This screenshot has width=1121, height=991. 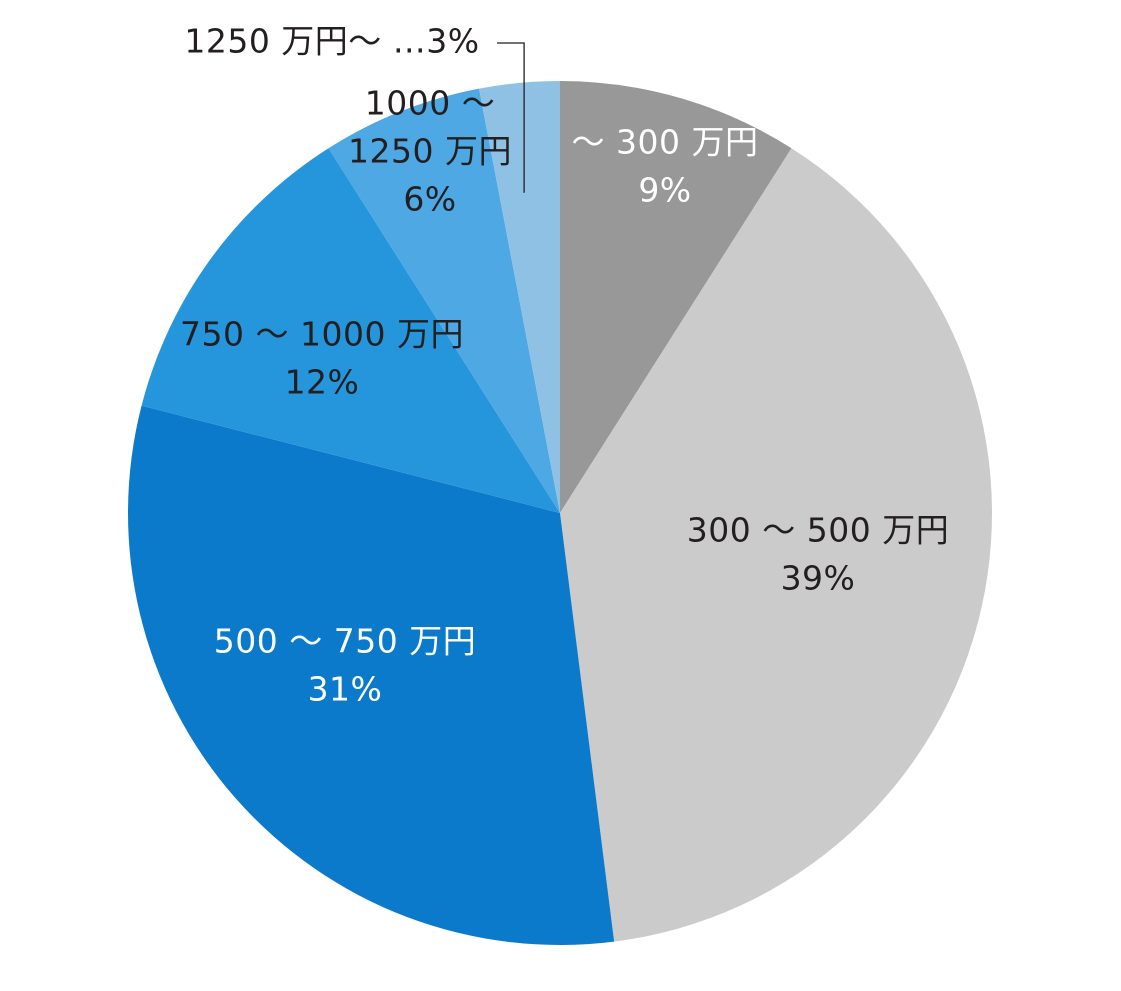 I want to click on slice-label-line: 9%, so click(x=664, y=190).